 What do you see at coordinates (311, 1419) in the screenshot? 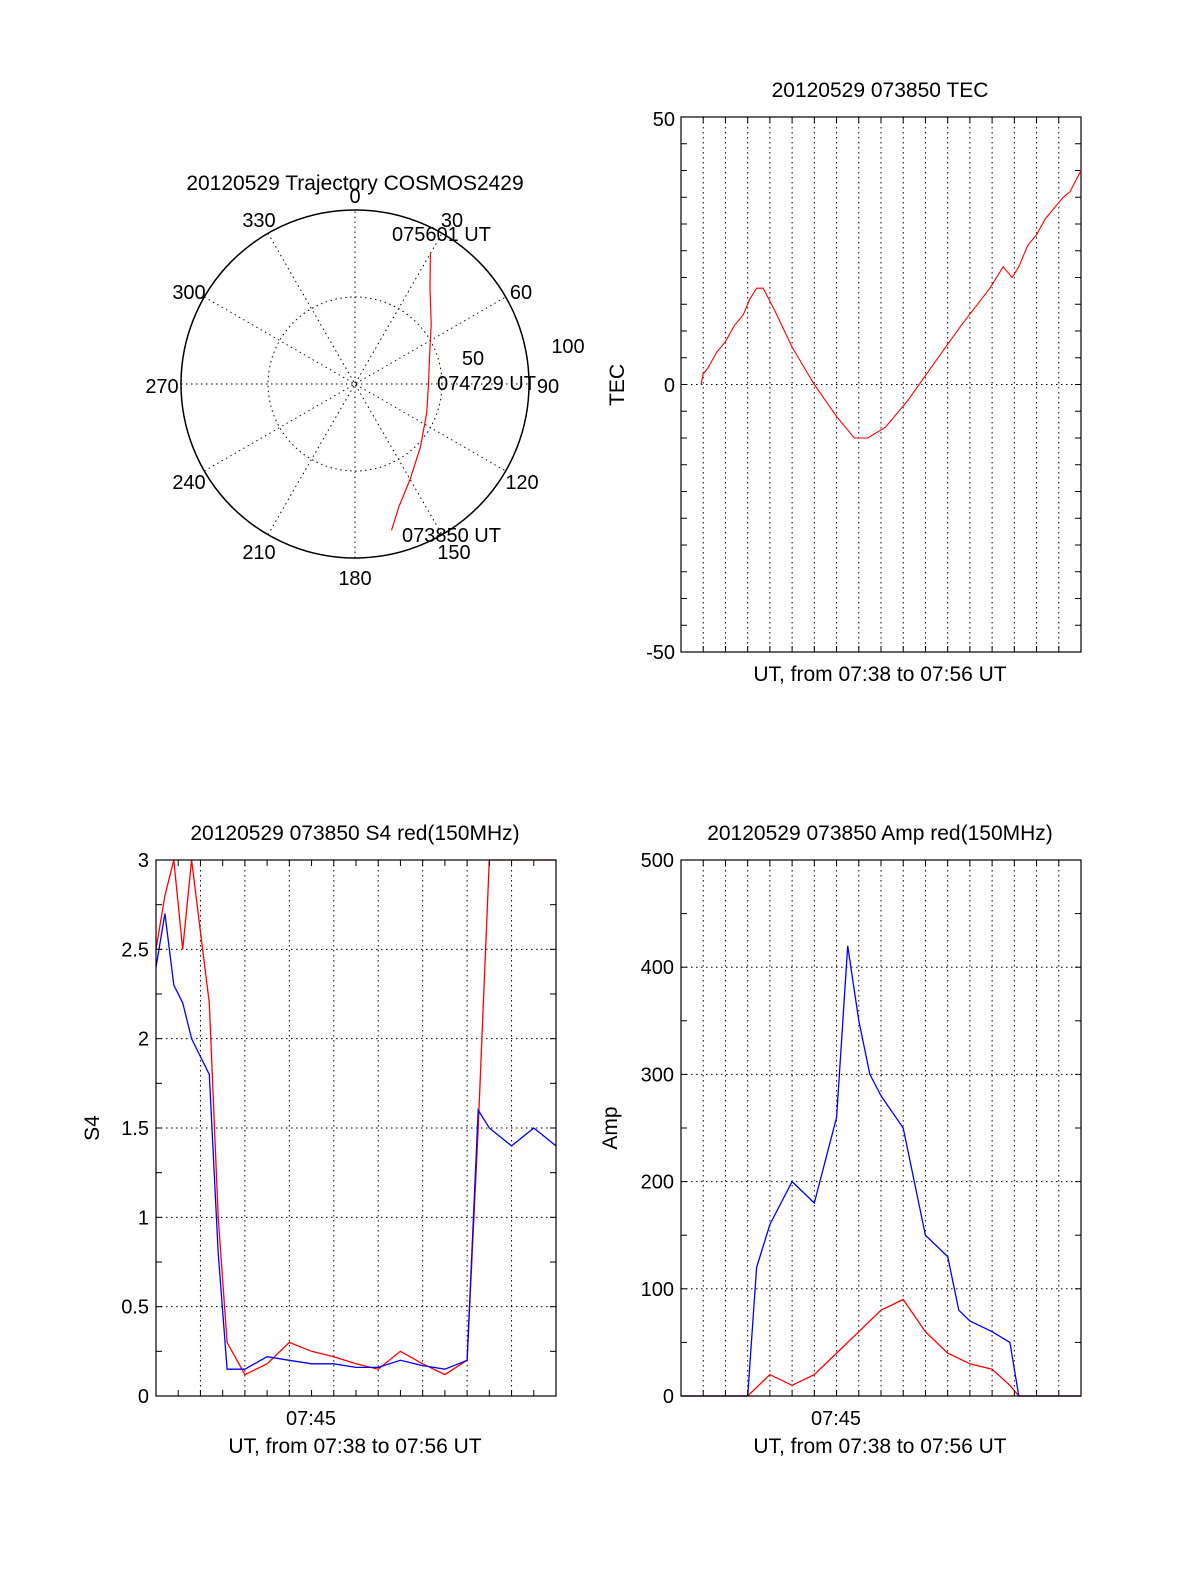
I see `s4-xtick-label: 07:45` at bounding box center [311, 1419].